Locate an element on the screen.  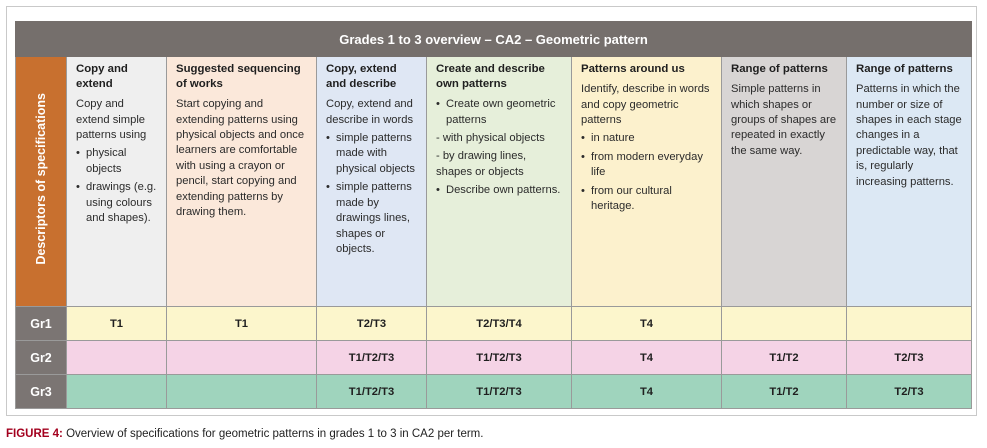
side-label: Descriptors of specifications is located at coordinates (41, 179).